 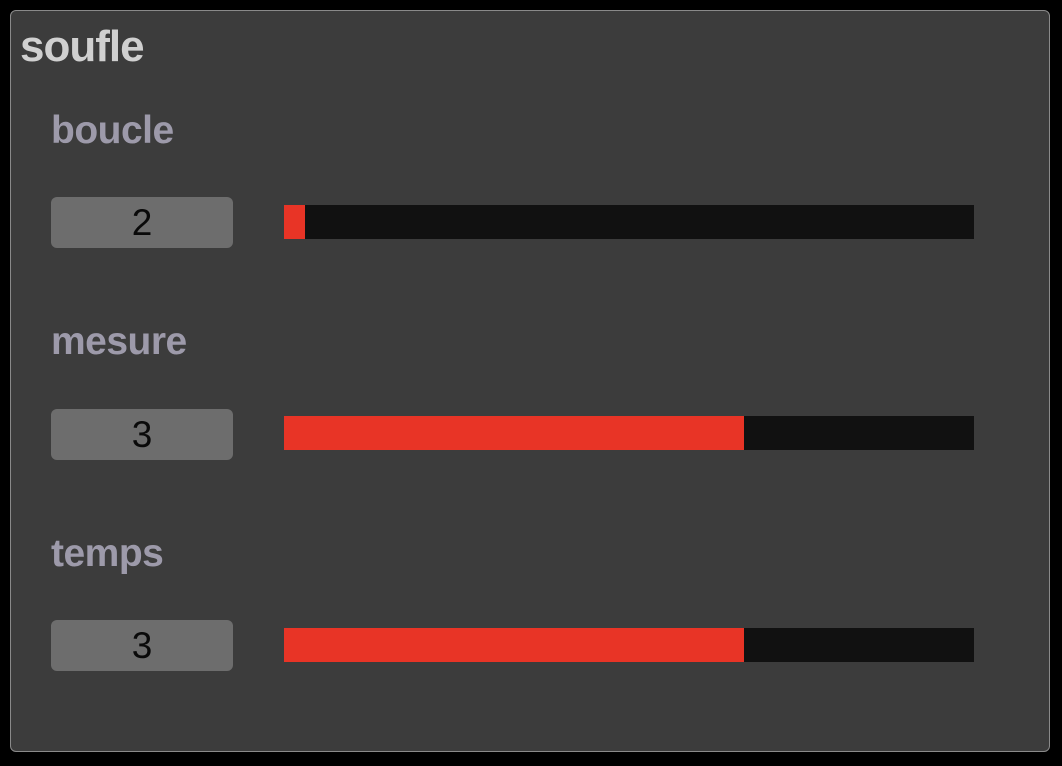 I want to click on temps-slider, so click(x=629, y=645).